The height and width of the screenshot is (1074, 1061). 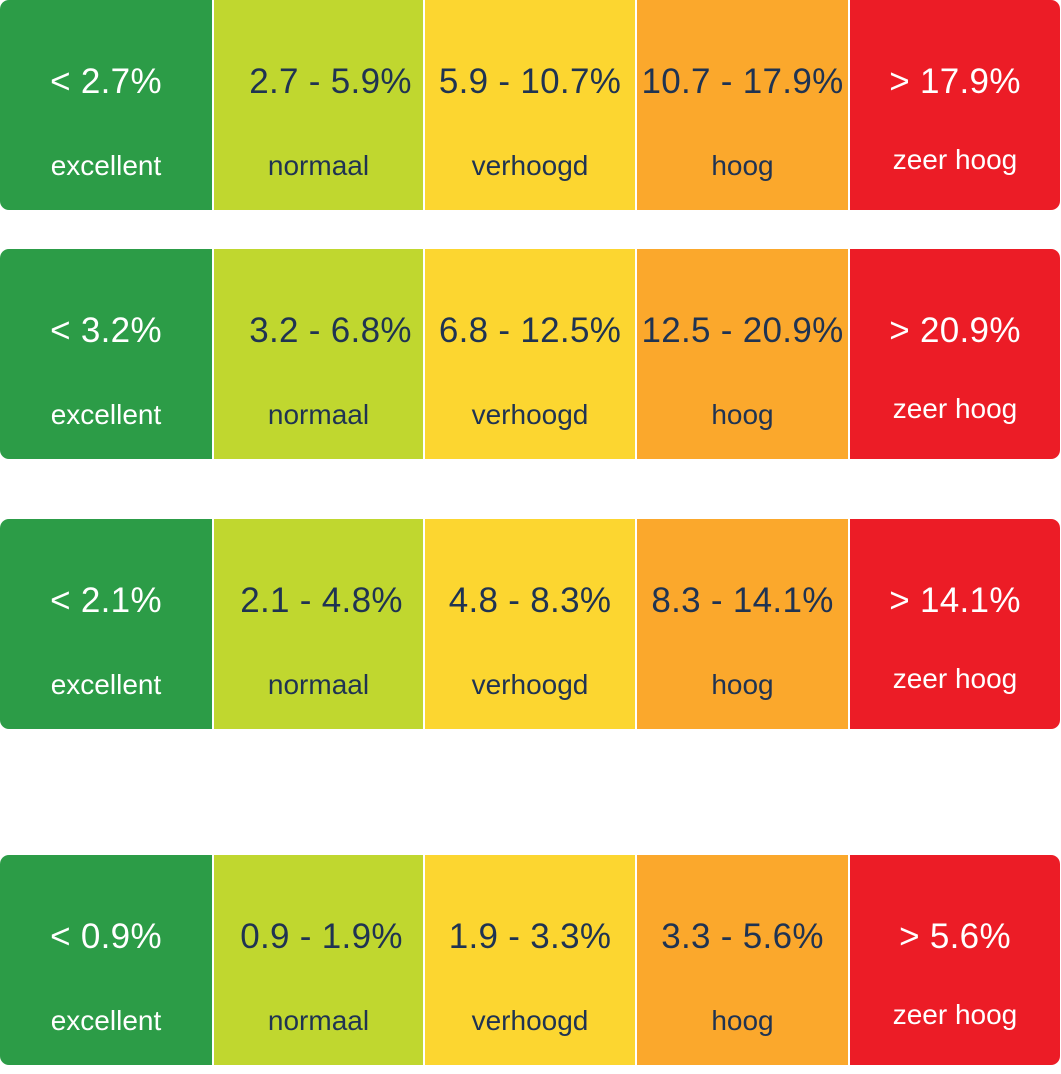 What do you see at coordinates (106, 960) in the screenshot?
I see `segment-excellent: < 0.9% excellent` at bounding box center [106, 960].